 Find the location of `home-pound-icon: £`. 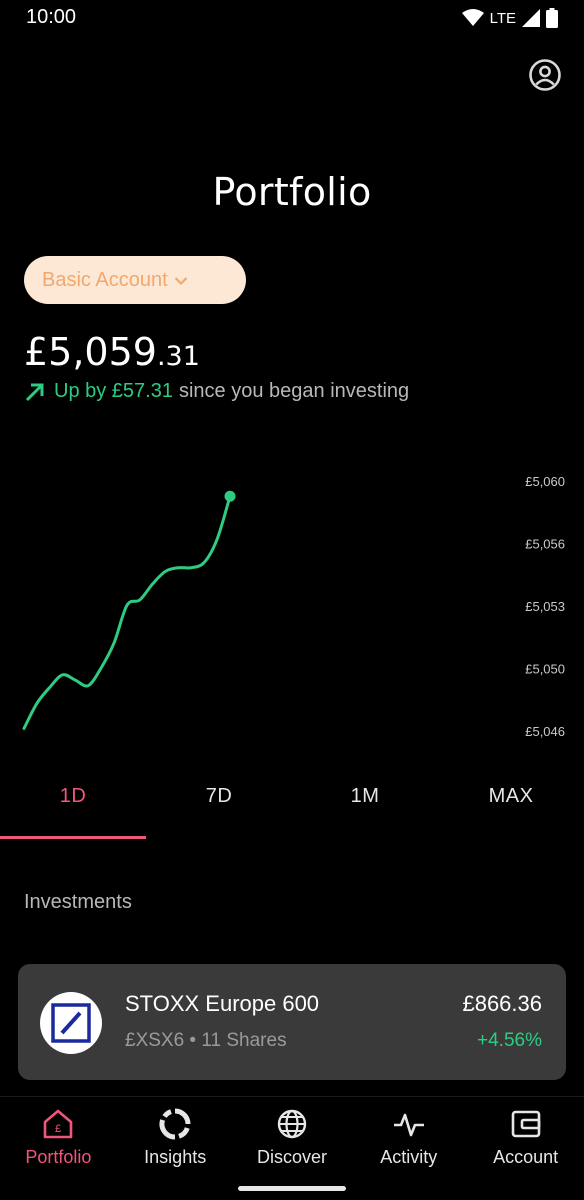

home-pound-icon: £ is located at coordinates (58, 1124).